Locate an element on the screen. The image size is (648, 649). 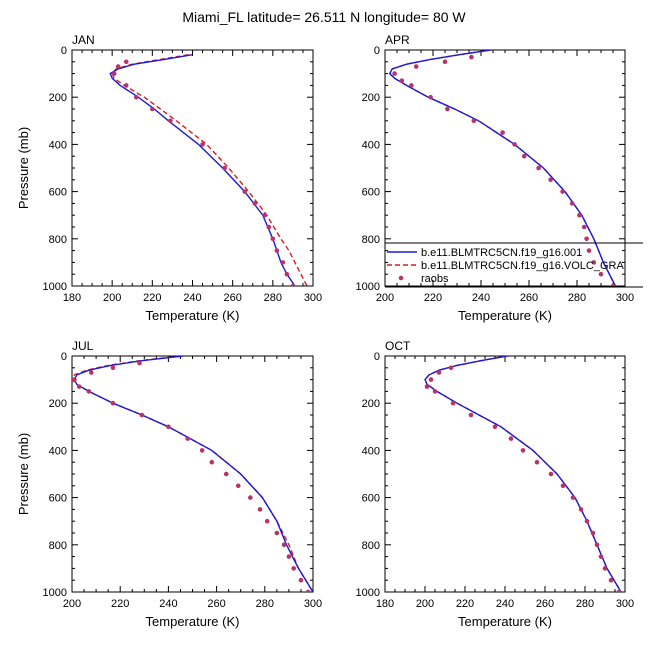
x-tick-label: 200 is located at coordinates (425, 604).